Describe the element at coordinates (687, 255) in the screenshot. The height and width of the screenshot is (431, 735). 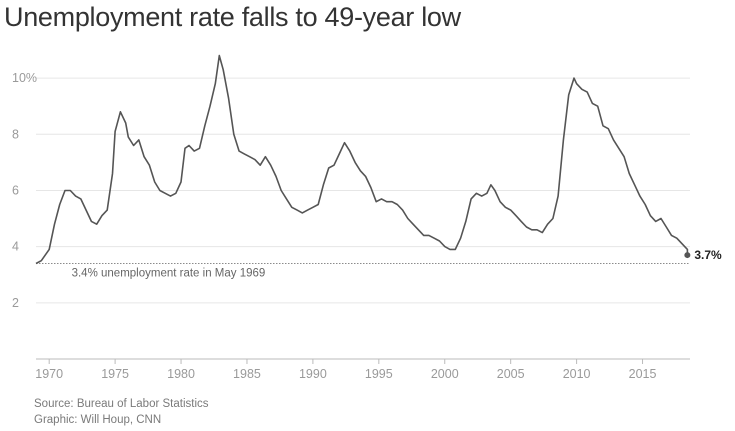
I see `latest-value-marker` at that location.